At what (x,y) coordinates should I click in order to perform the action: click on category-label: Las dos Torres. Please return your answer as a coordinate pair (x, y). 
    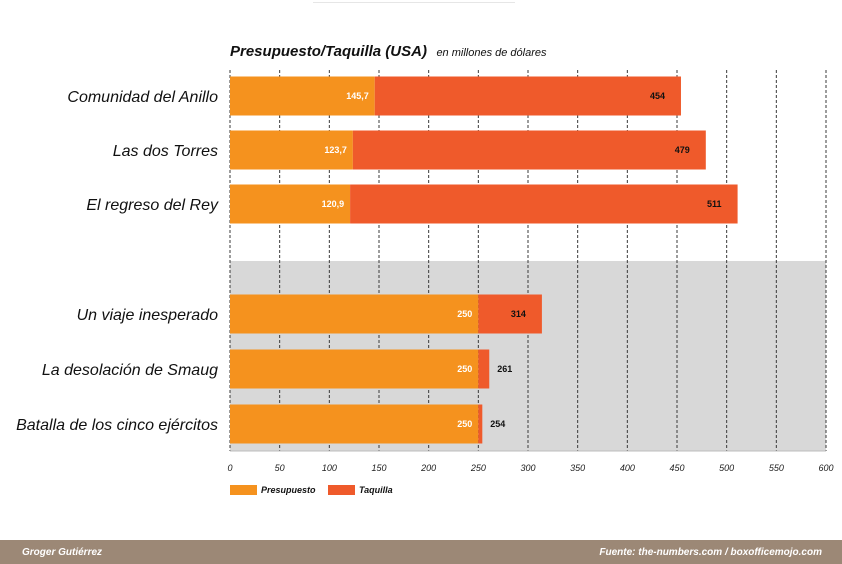
    Looking at the image, I should click on (165, 151).